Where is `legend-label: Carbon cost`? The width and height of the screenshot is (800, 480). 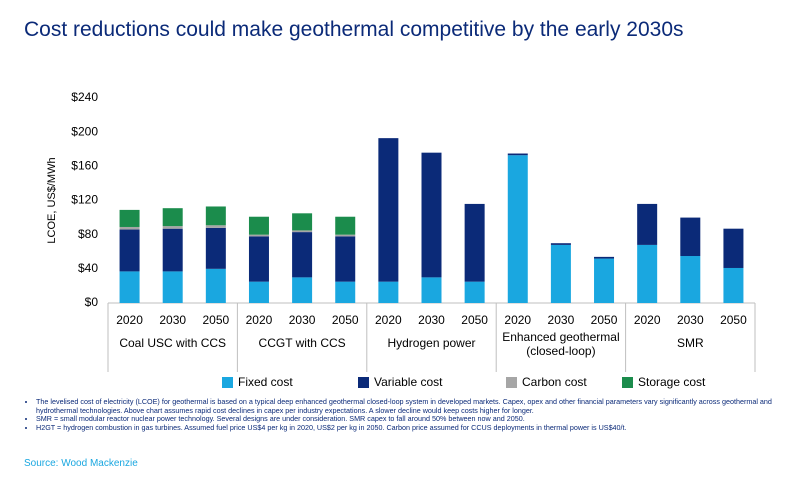 legend-label: Carbon cost is located at coordinates (554, 382).